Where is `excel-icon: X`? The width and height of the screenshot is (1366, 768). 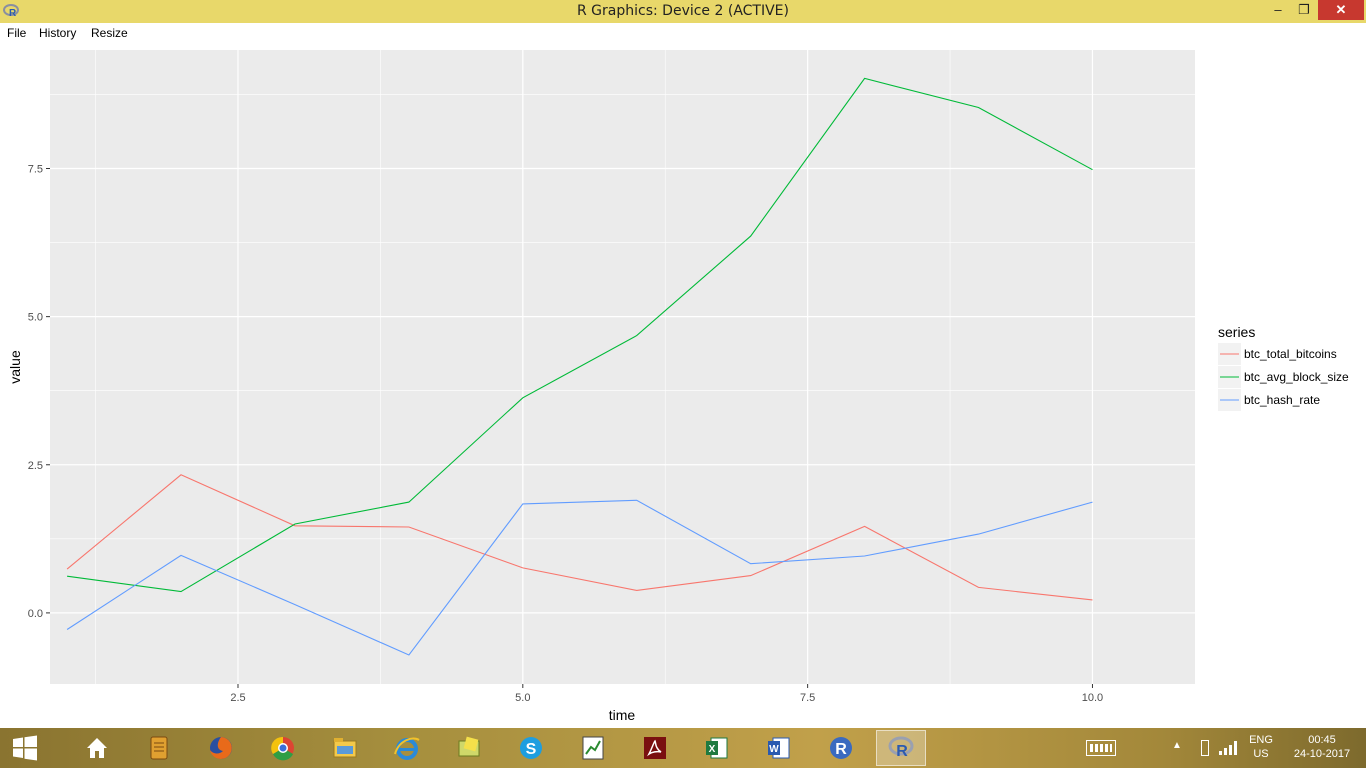 excel-icon: X is located at coordinates (717, 748).